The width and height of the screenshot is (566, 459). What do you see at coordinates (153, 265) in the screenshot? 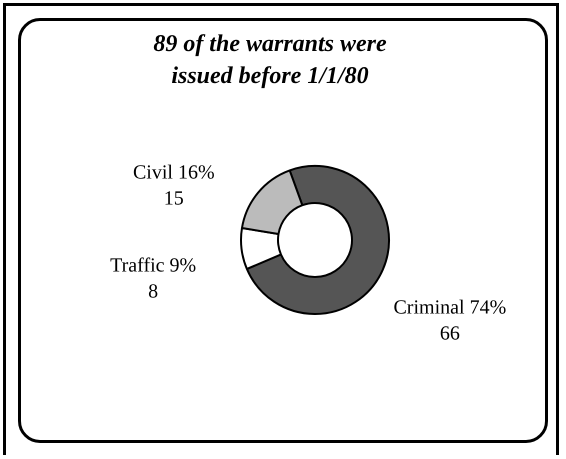
I see `slice-label: Traffic 9%` at bounding box center [153, 265].